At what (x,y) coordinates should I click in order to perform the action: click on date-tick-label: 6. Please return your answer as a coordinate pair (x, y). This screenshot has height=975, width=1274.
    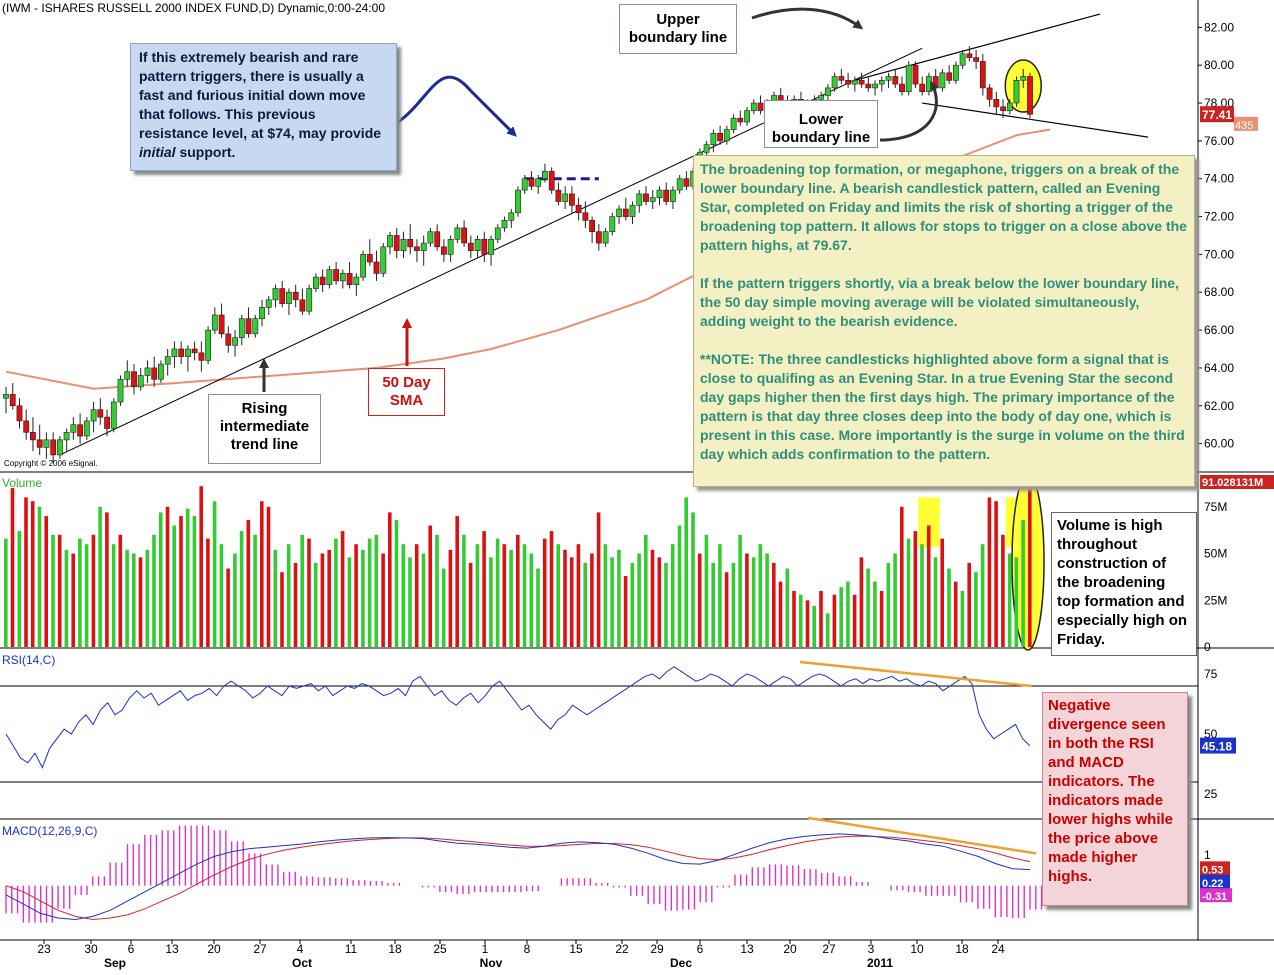
    Looking at the image, I should click on (700, 949).